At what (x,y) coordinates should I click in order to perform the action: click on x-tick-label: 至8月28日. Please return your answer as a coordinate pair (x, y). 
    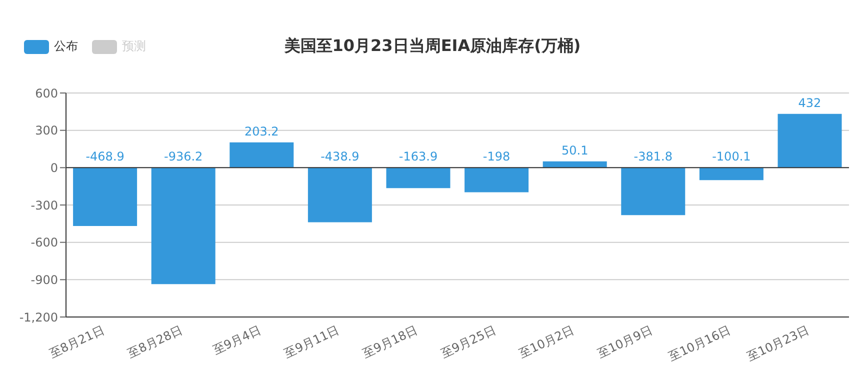
    Looking at the image, I should click on (155, 342).